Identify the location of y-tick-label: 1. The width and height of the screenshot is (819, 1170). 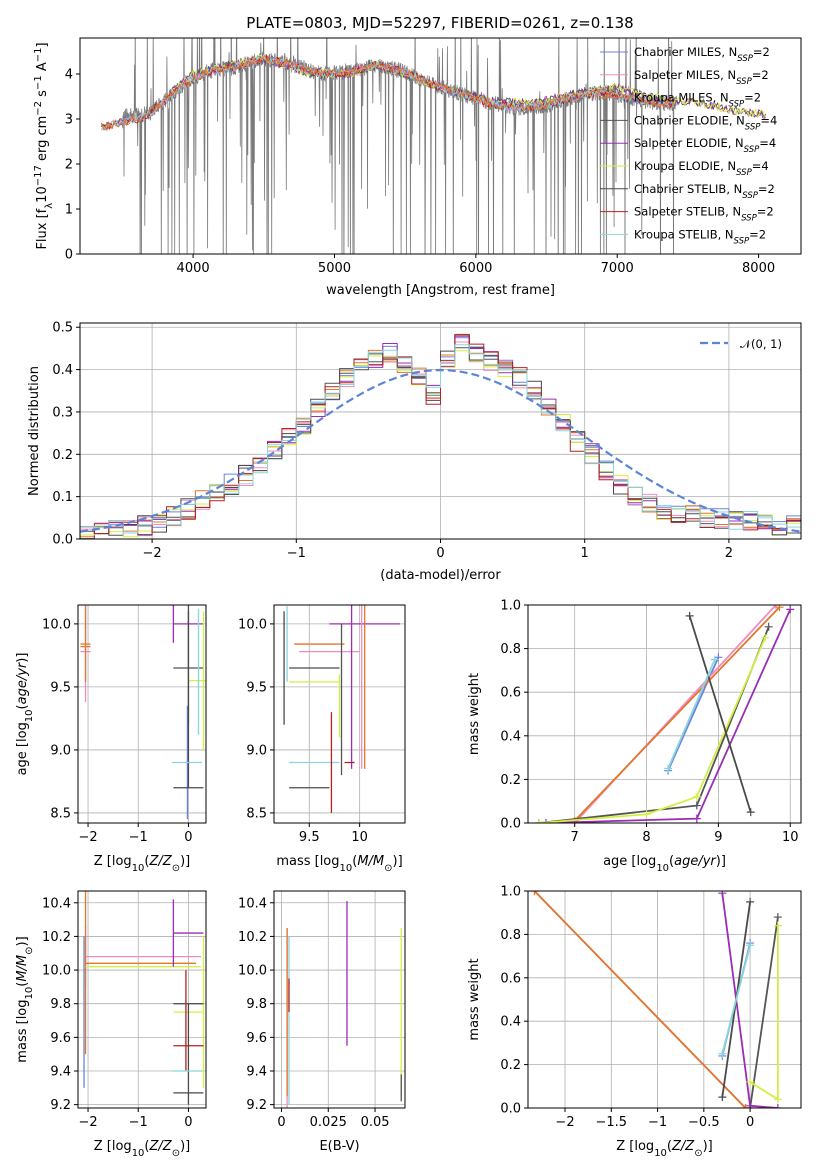
(69, 210).